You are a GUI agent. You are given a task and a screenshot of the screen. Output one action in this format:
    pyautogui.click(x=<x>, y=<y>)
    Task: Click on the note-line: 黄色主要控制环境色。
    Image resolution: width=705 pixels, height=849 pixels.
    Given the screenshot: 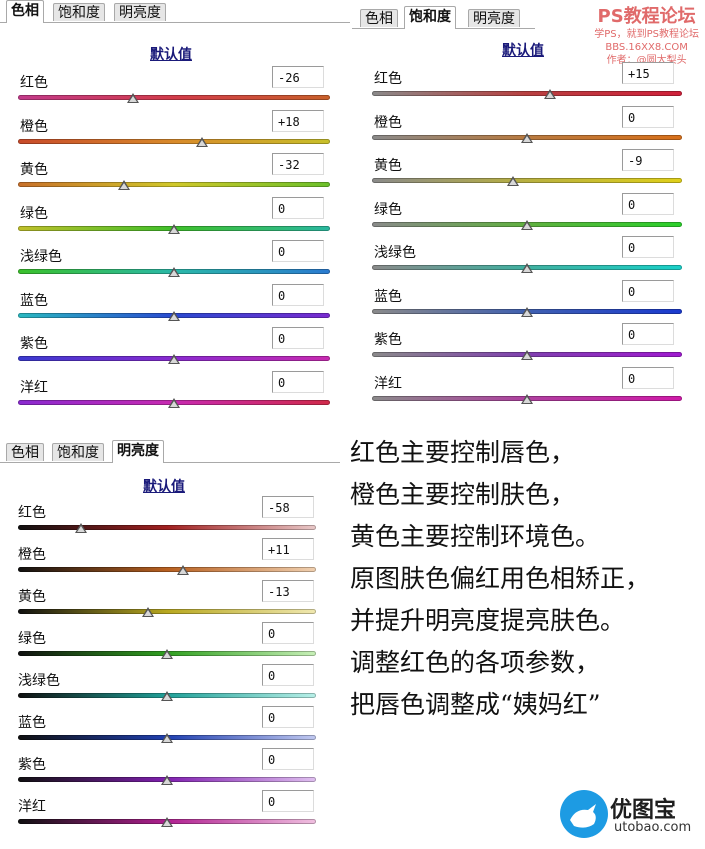 What is the action you would take?
    pyautogui.click(x=475, y=536)
    